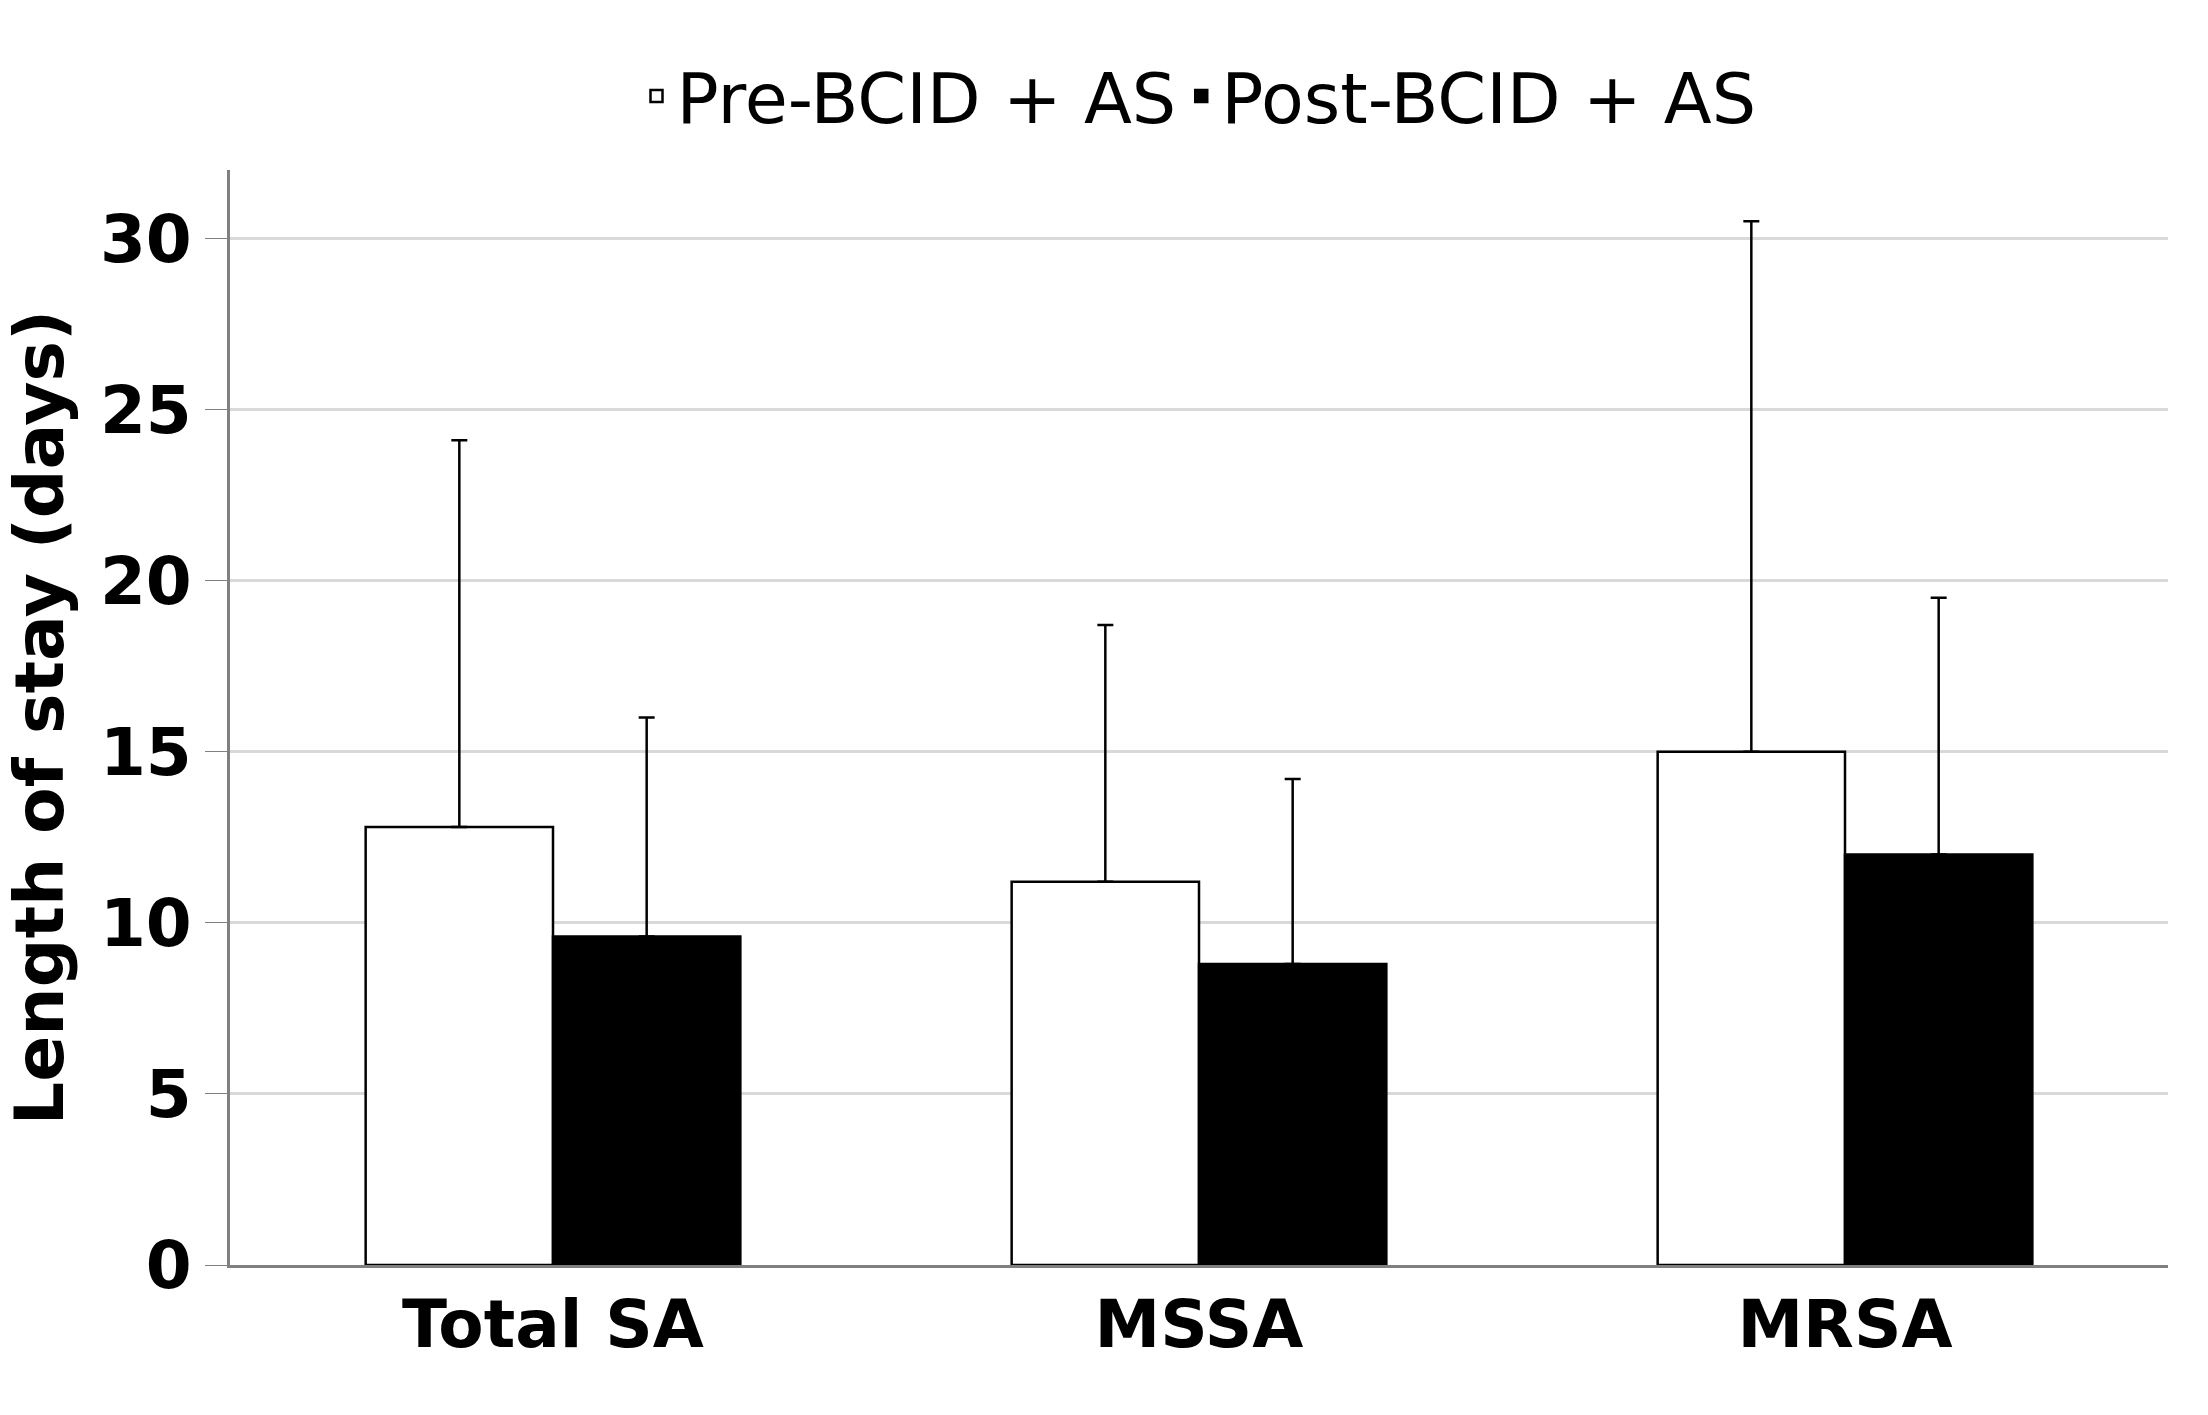  What do you see at coordinates (1845, 1325) in the screenshot?
I see `x-tick-label: MRSA` at bounding box center [1845, 1325].